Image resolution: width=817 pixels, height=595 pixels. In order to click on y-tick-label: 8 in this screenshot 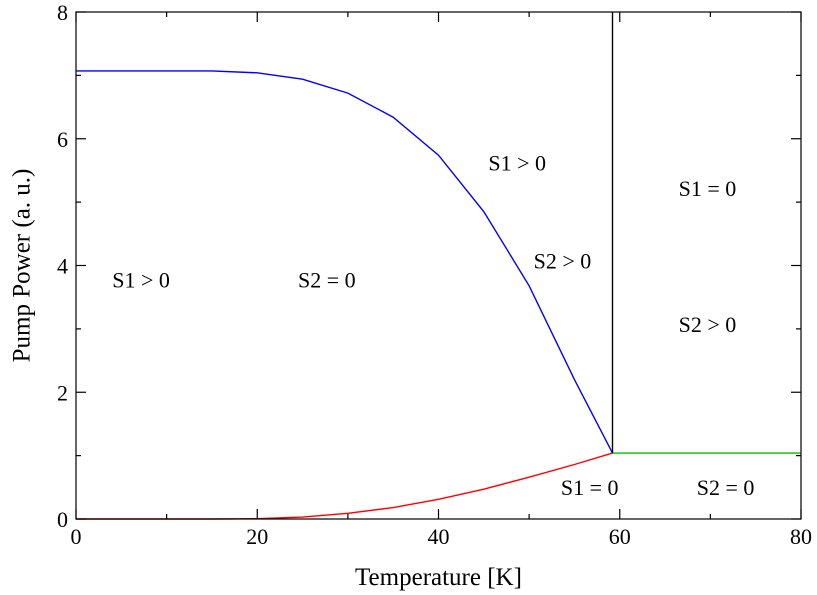, I will do `click(62, 12)`.